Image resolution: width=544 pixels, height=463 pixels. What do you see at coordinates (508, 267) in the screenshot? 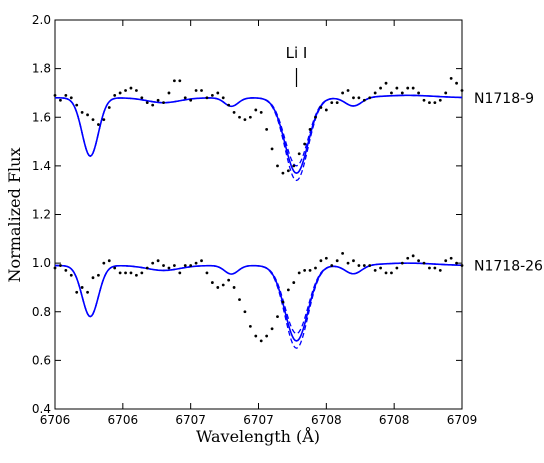
I see `star-label-1: N1718-26` at bounding box center [508, 267].